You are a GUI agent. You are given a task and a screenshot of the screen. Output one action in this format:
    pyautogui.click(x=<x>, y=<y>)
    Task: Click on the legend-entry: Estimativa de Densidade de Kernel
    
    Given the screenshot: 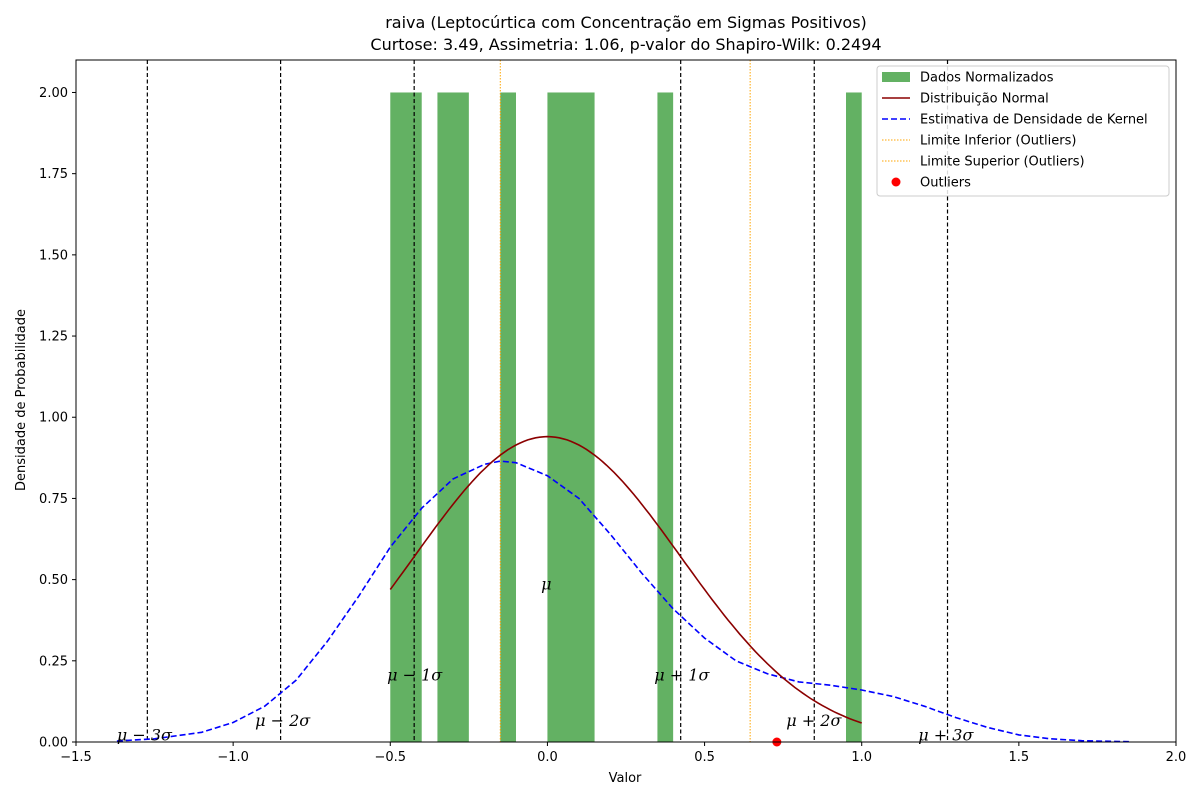 What is the action you would take?
    pyautogui.click(x=1034, y=120)
    